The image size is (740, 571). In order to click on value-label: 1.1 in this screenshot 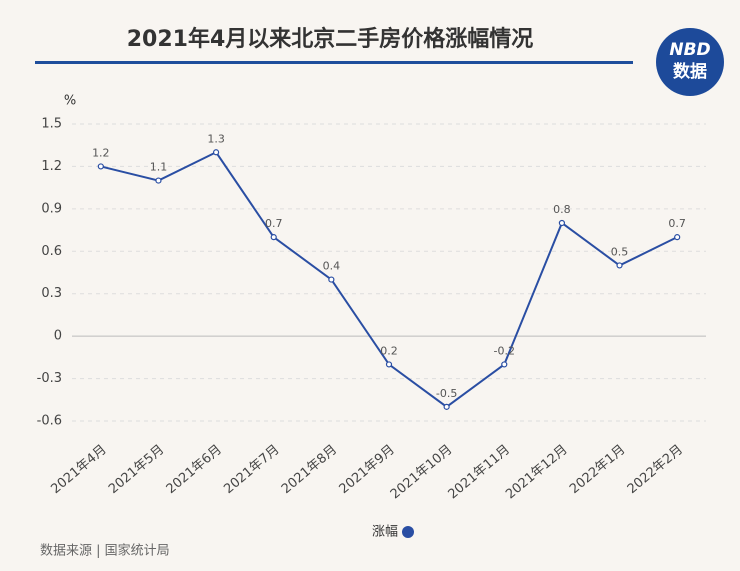, I will do `click(159, 167)`.